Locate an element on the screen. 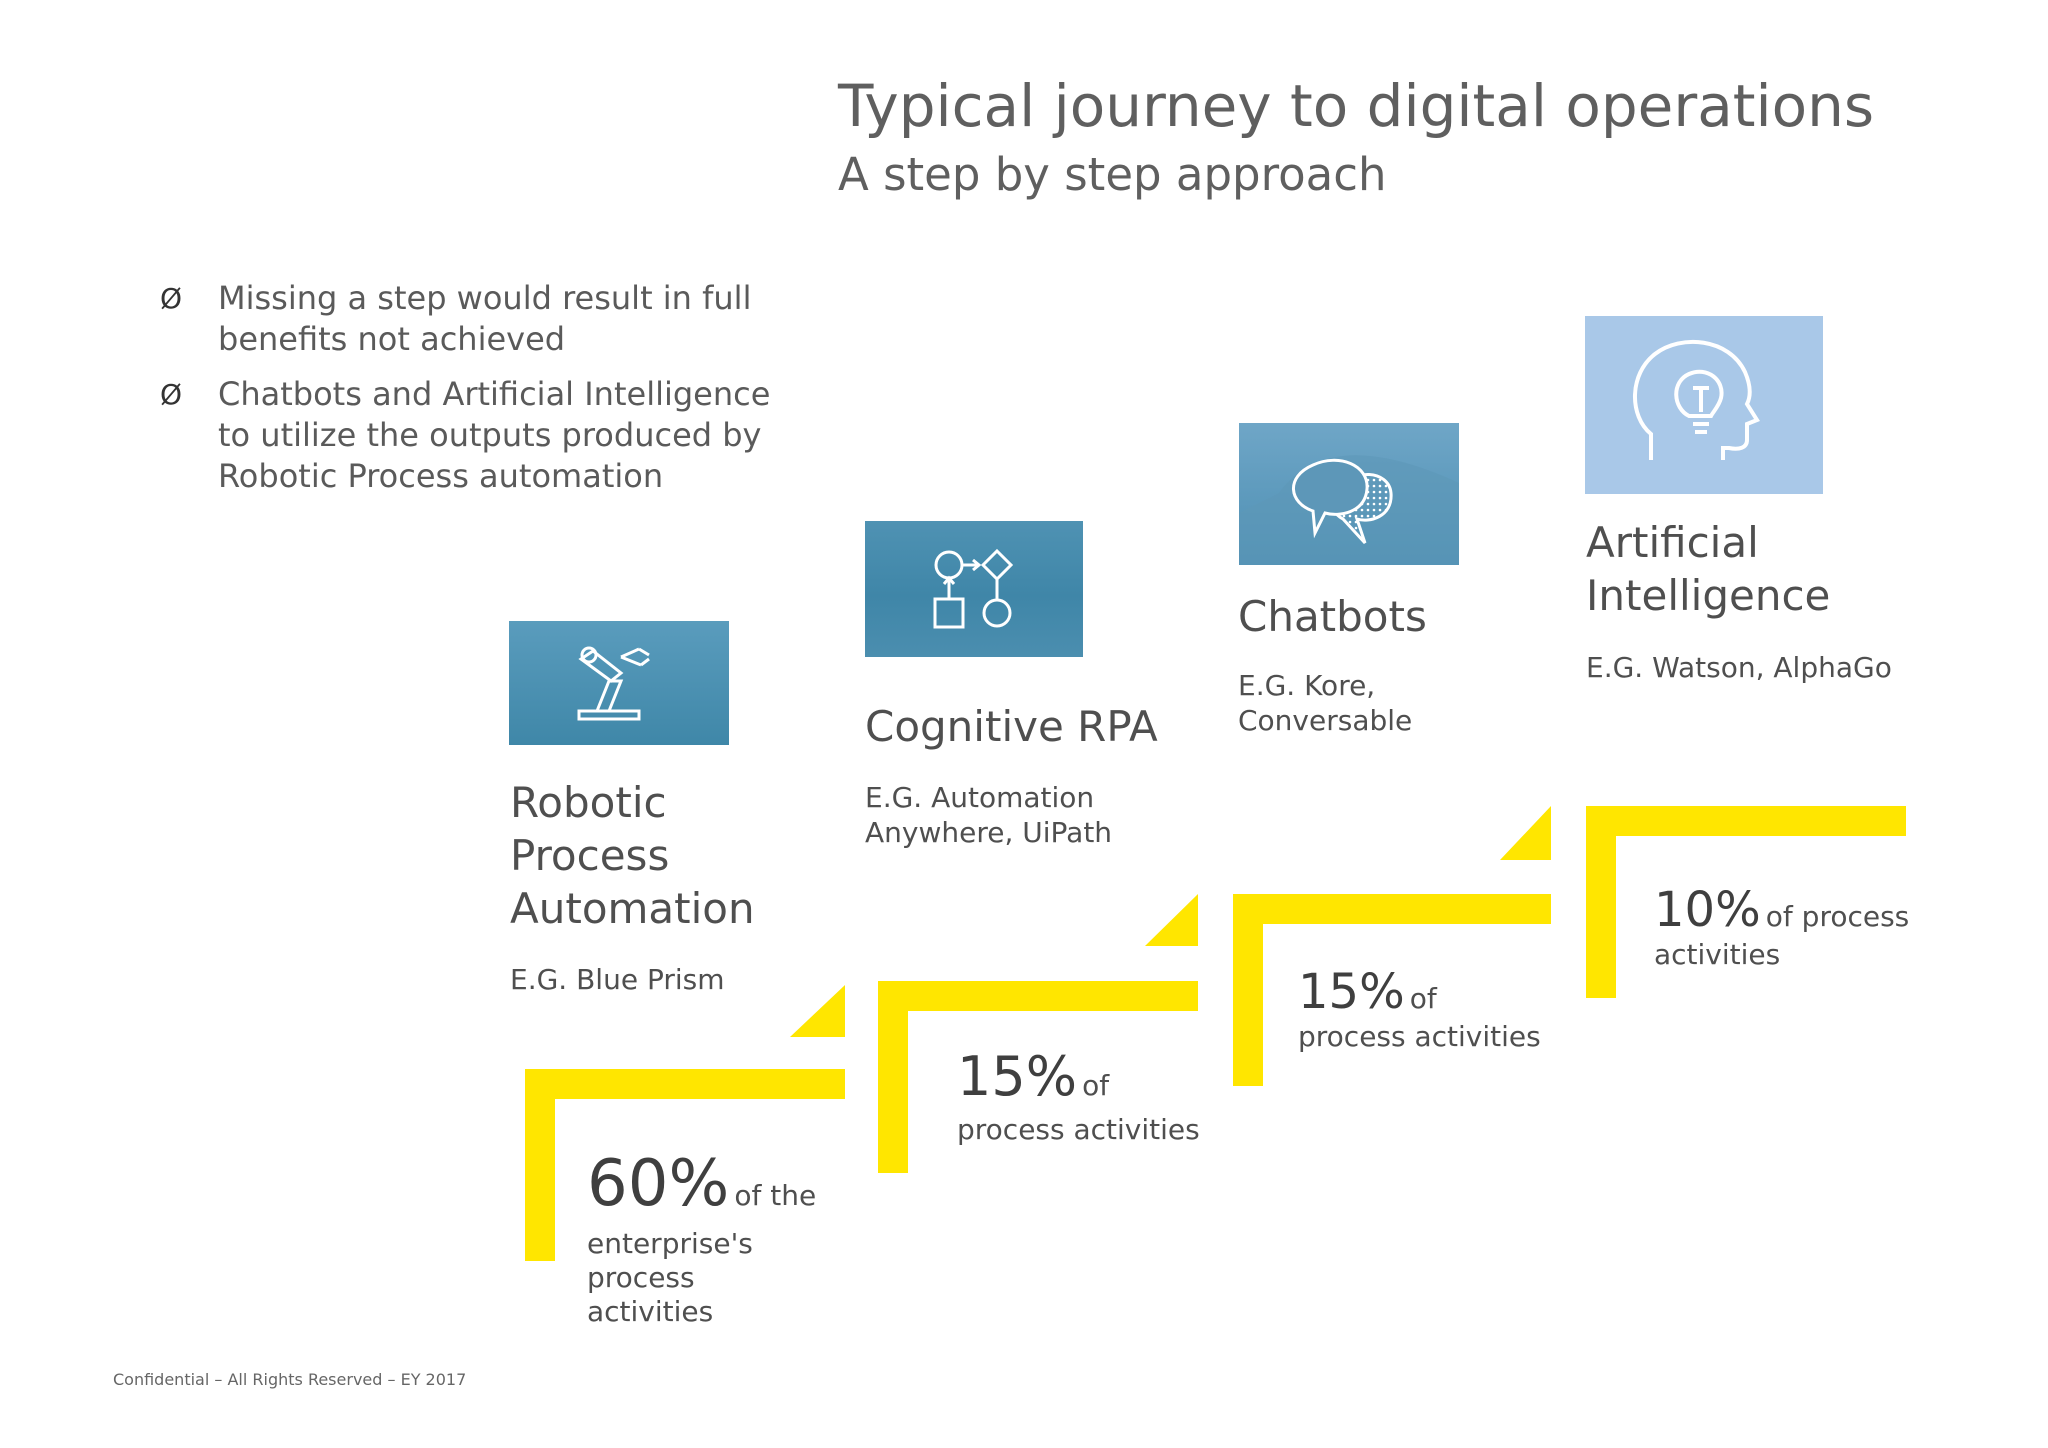  step-4-top-bar is located at coordinates (1746, 821).